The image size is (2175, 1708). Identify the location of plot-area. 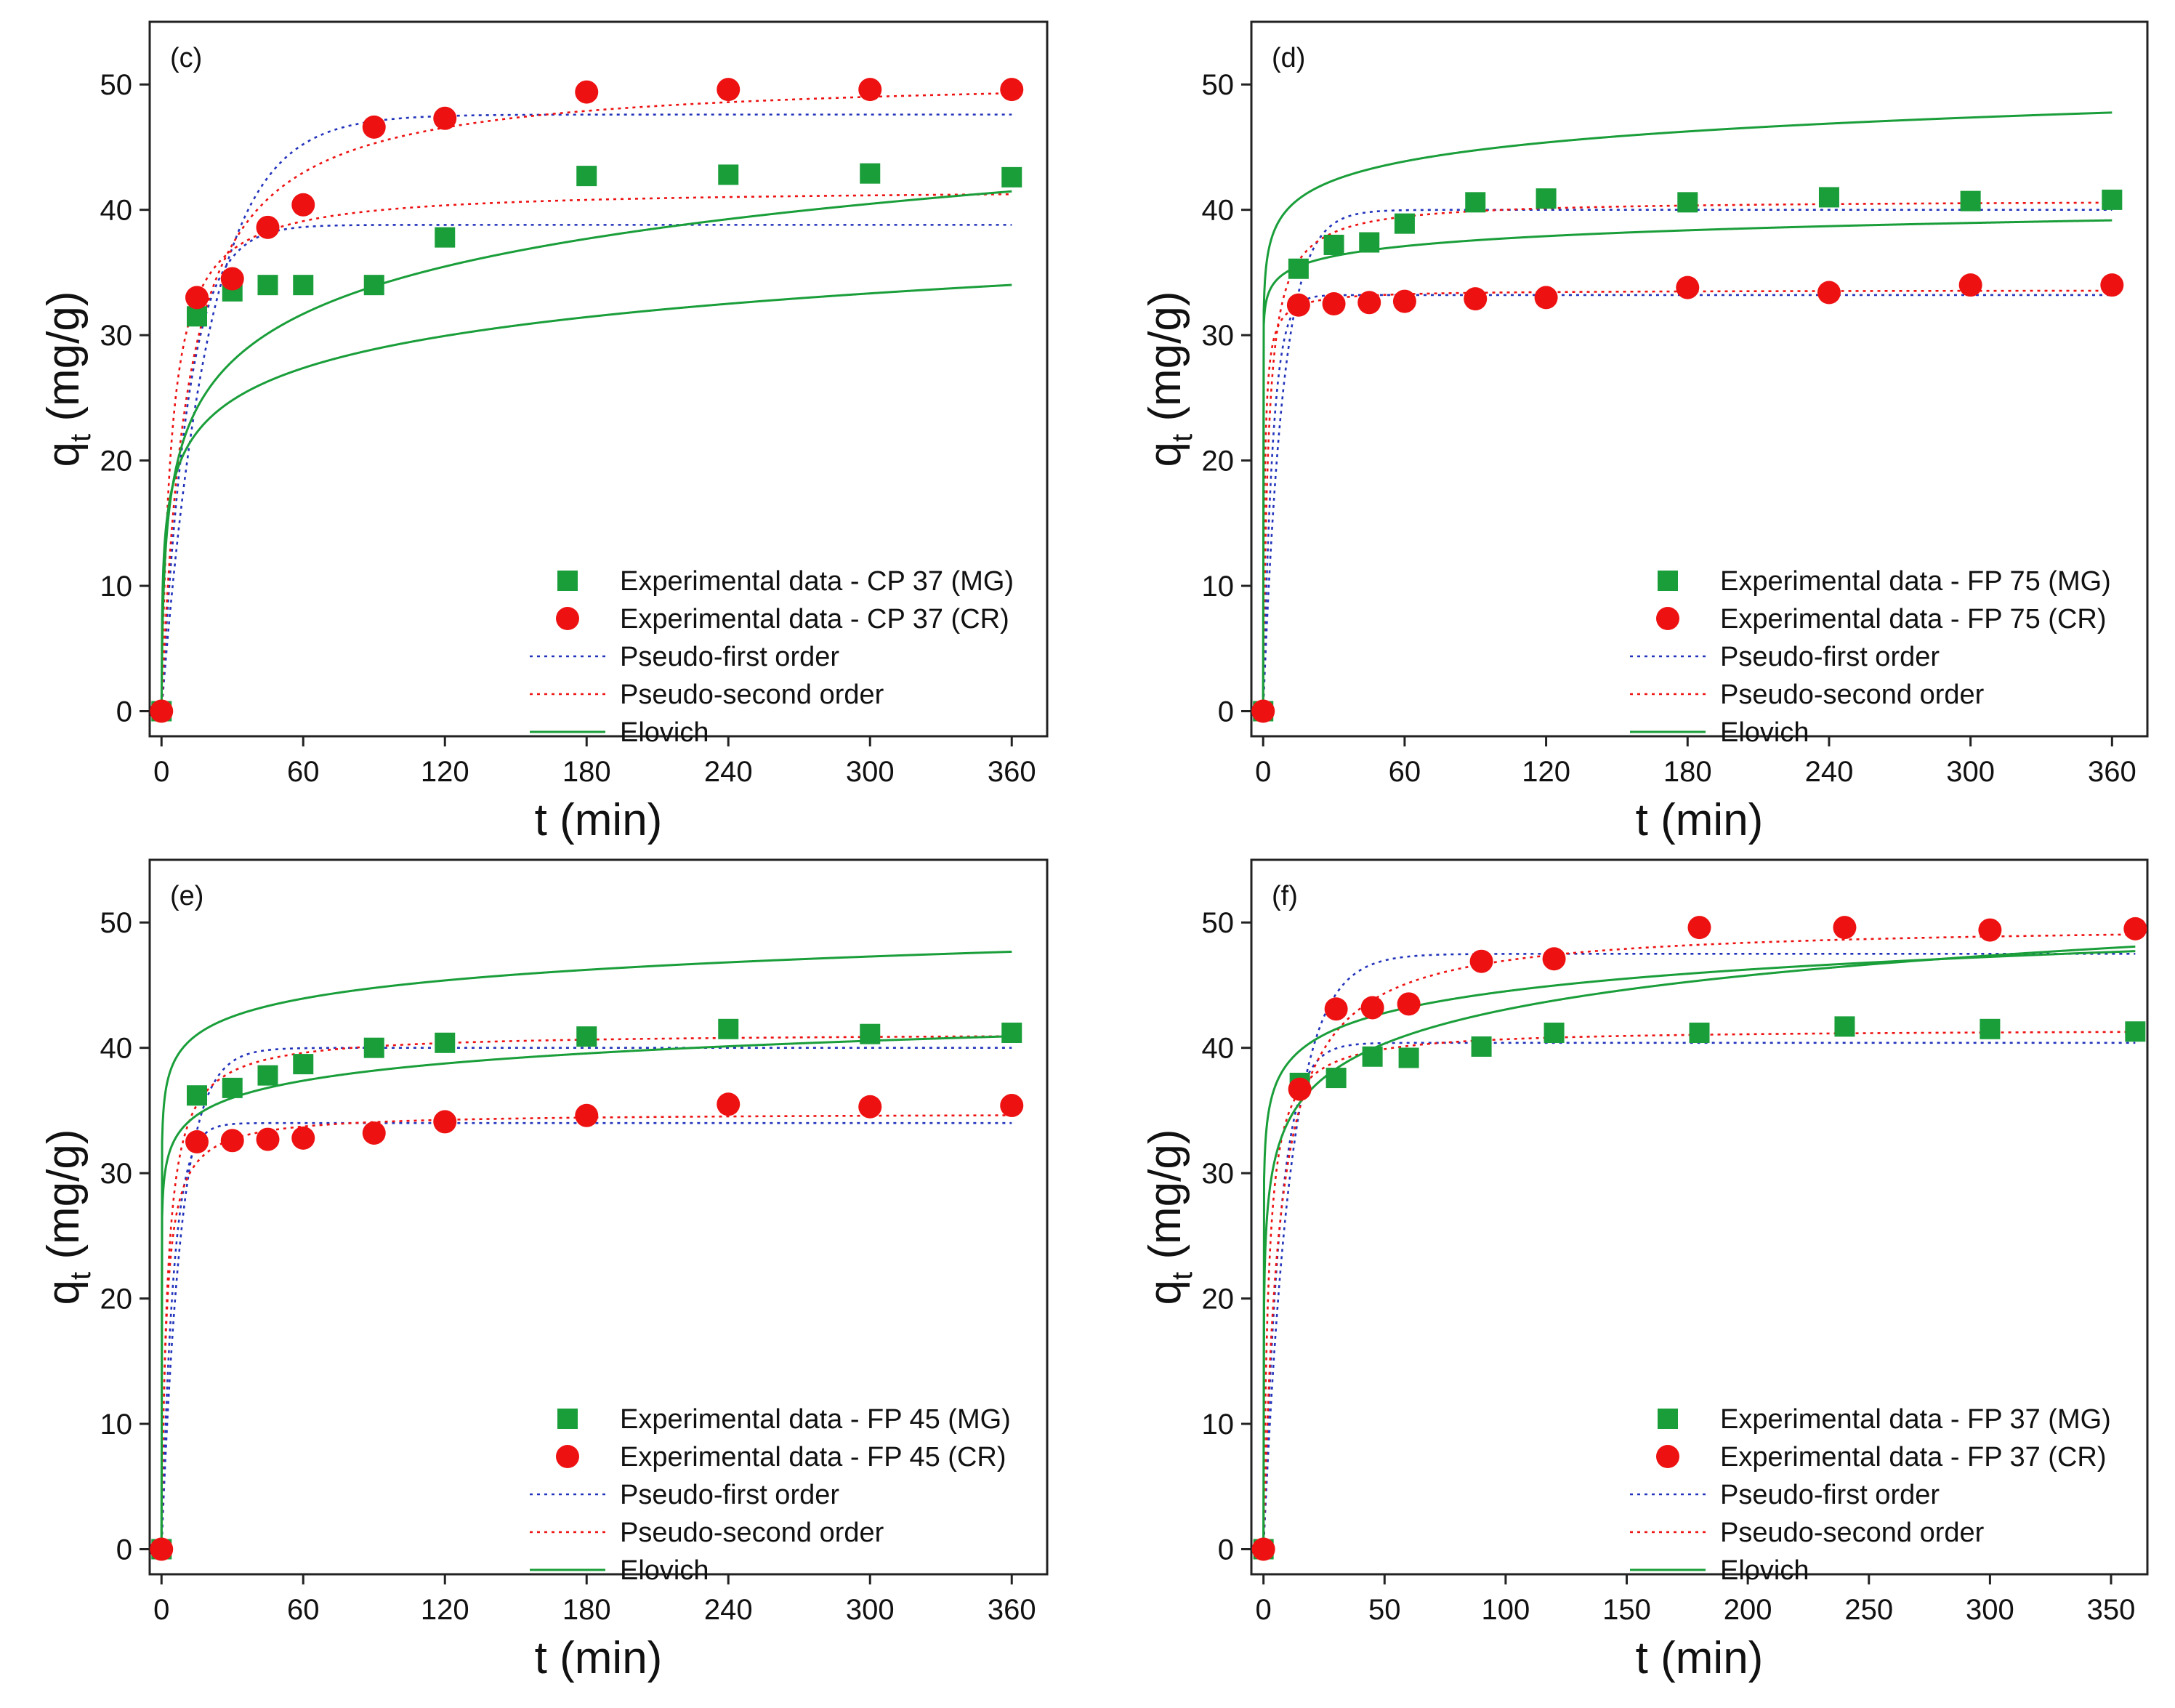
(586, 402).